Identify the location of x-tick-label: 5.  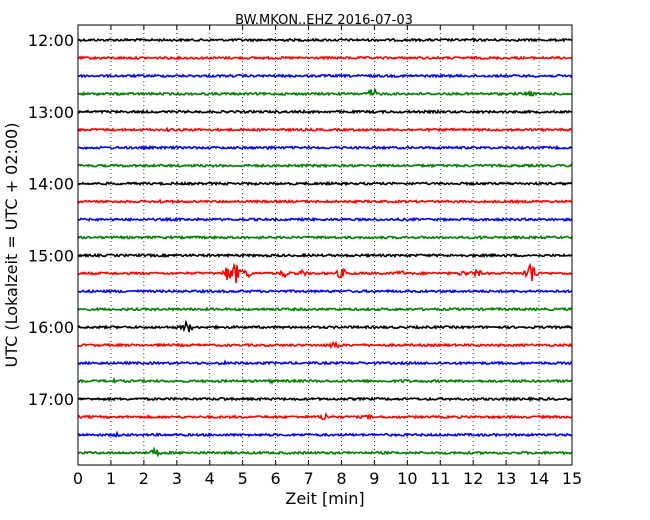
(243, 478).